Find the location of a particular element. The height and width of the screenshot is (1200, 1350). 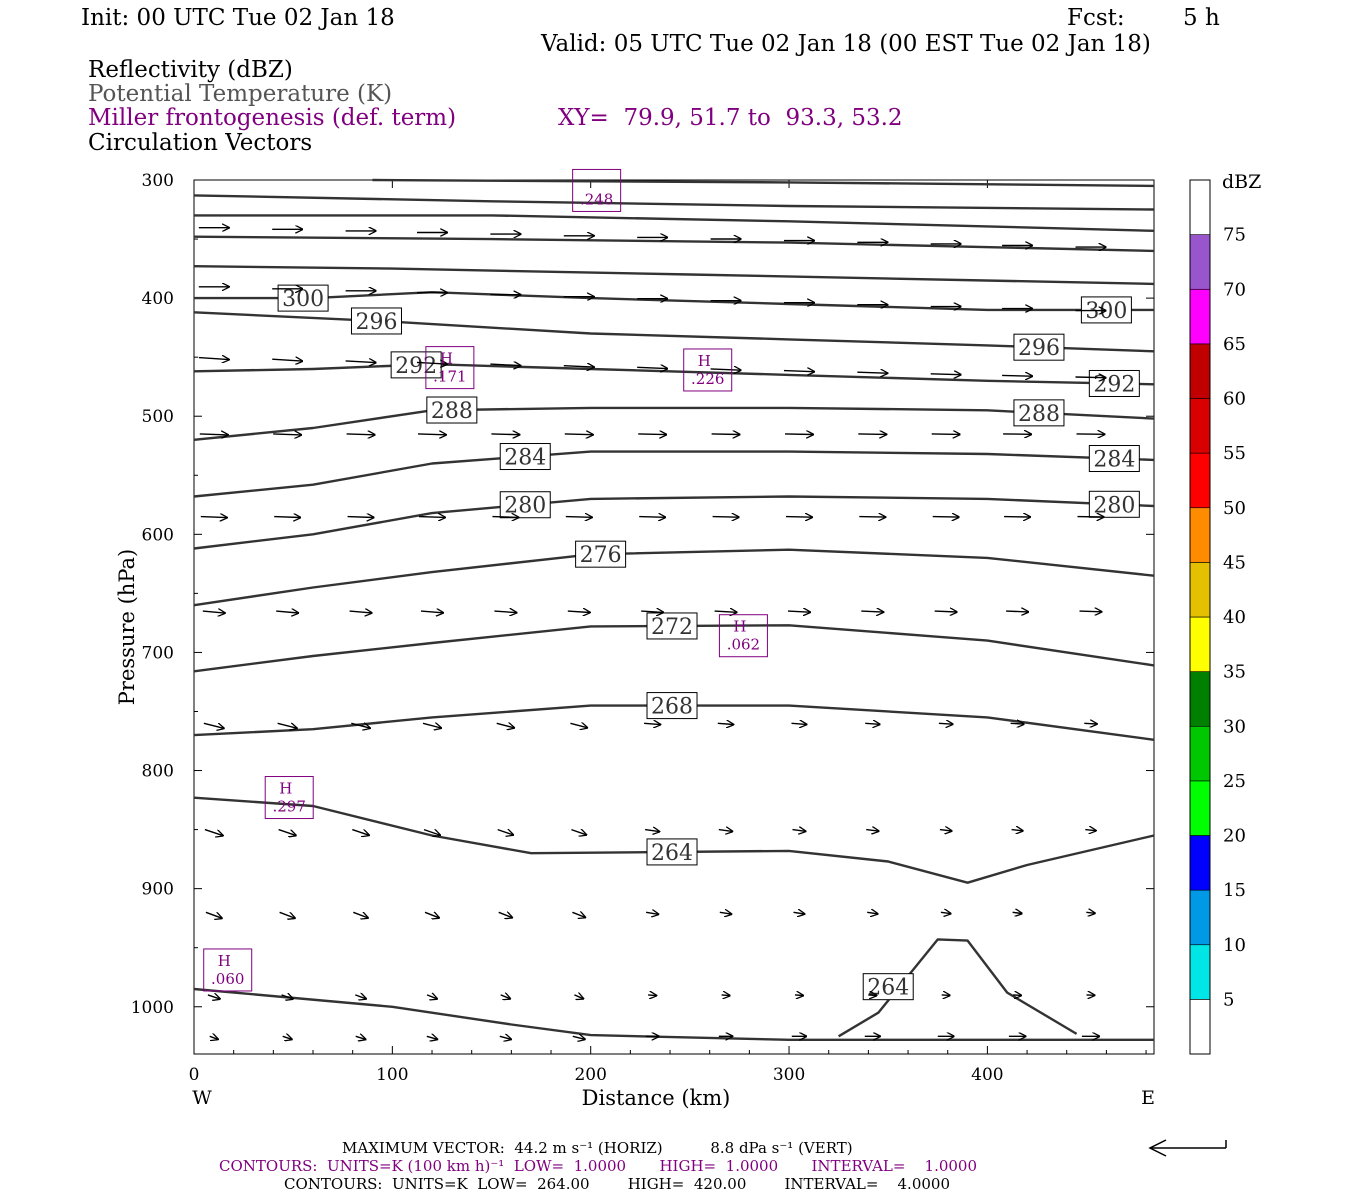

cross-section-endpoints: XY= 79.9, 51.7 to 93.3, 53.2 is located at coordinates (730, 118).